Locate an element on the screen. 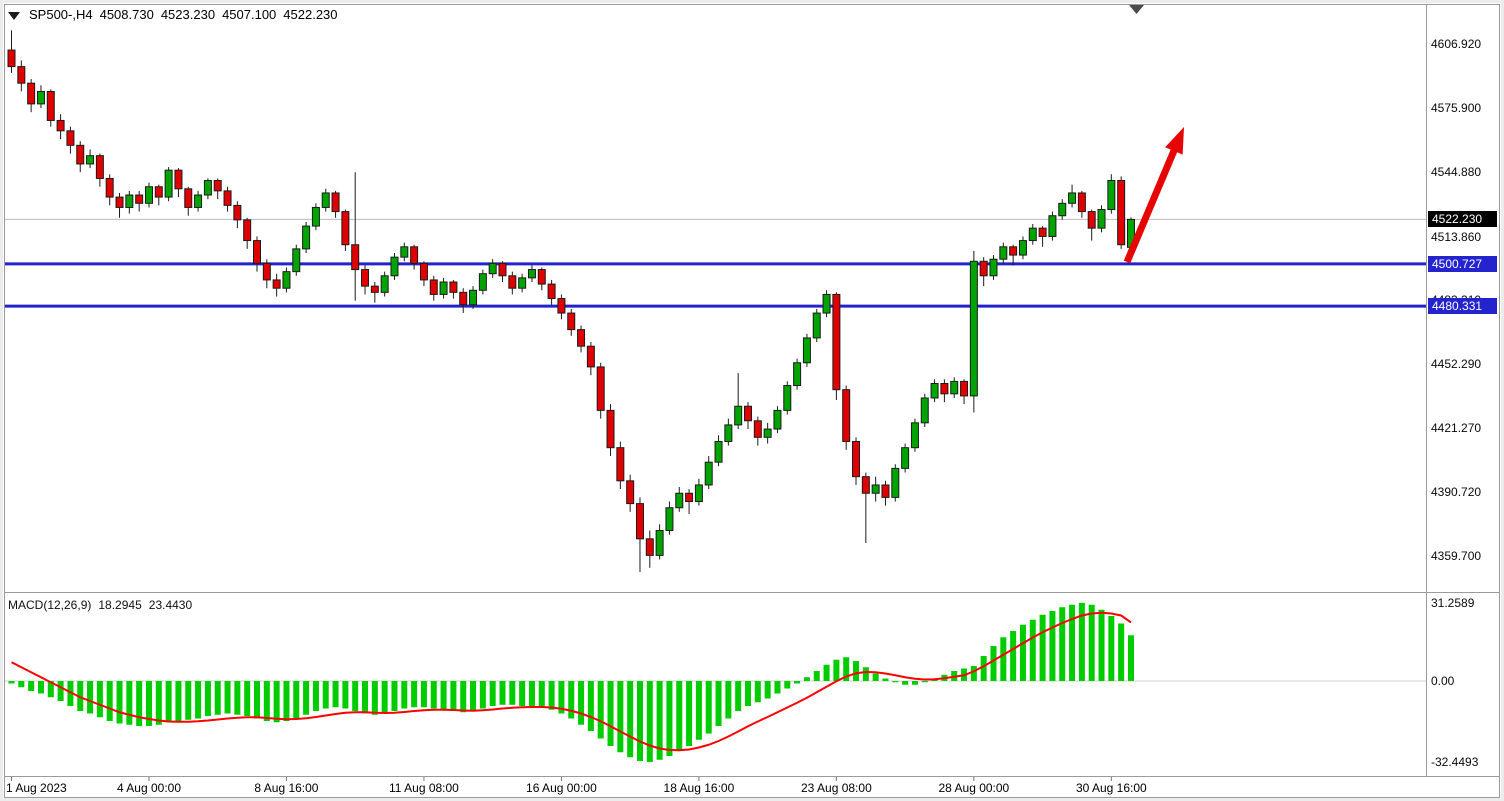  price-tick-label: 4513.860 is located at coordinates (1456, 236).